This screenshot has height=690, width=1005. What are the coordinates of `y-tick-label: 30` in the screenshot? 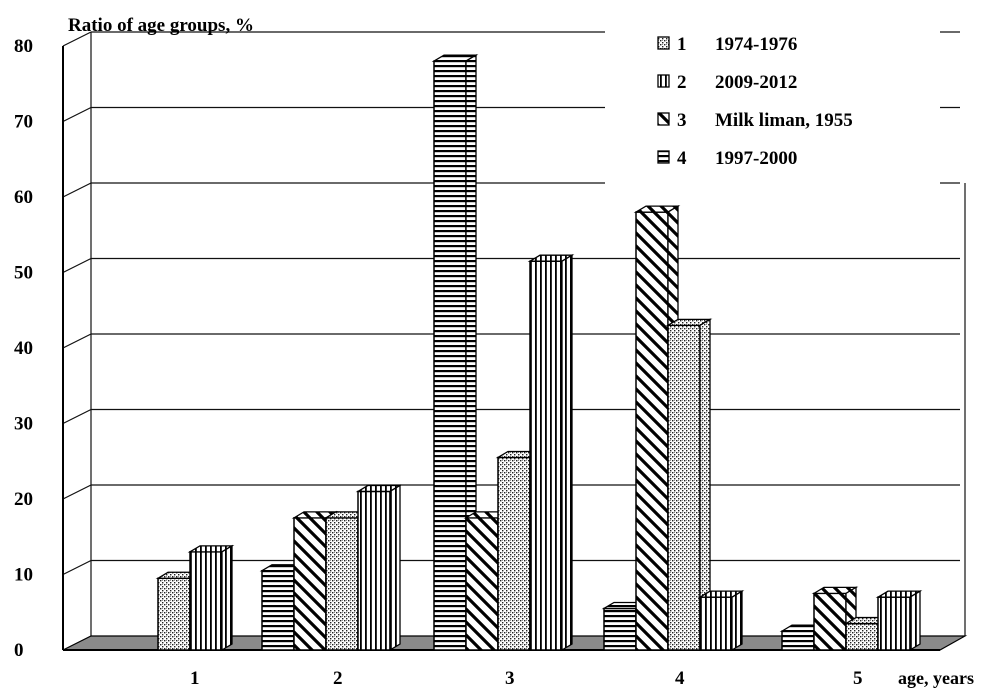 It's located at (23, 424).